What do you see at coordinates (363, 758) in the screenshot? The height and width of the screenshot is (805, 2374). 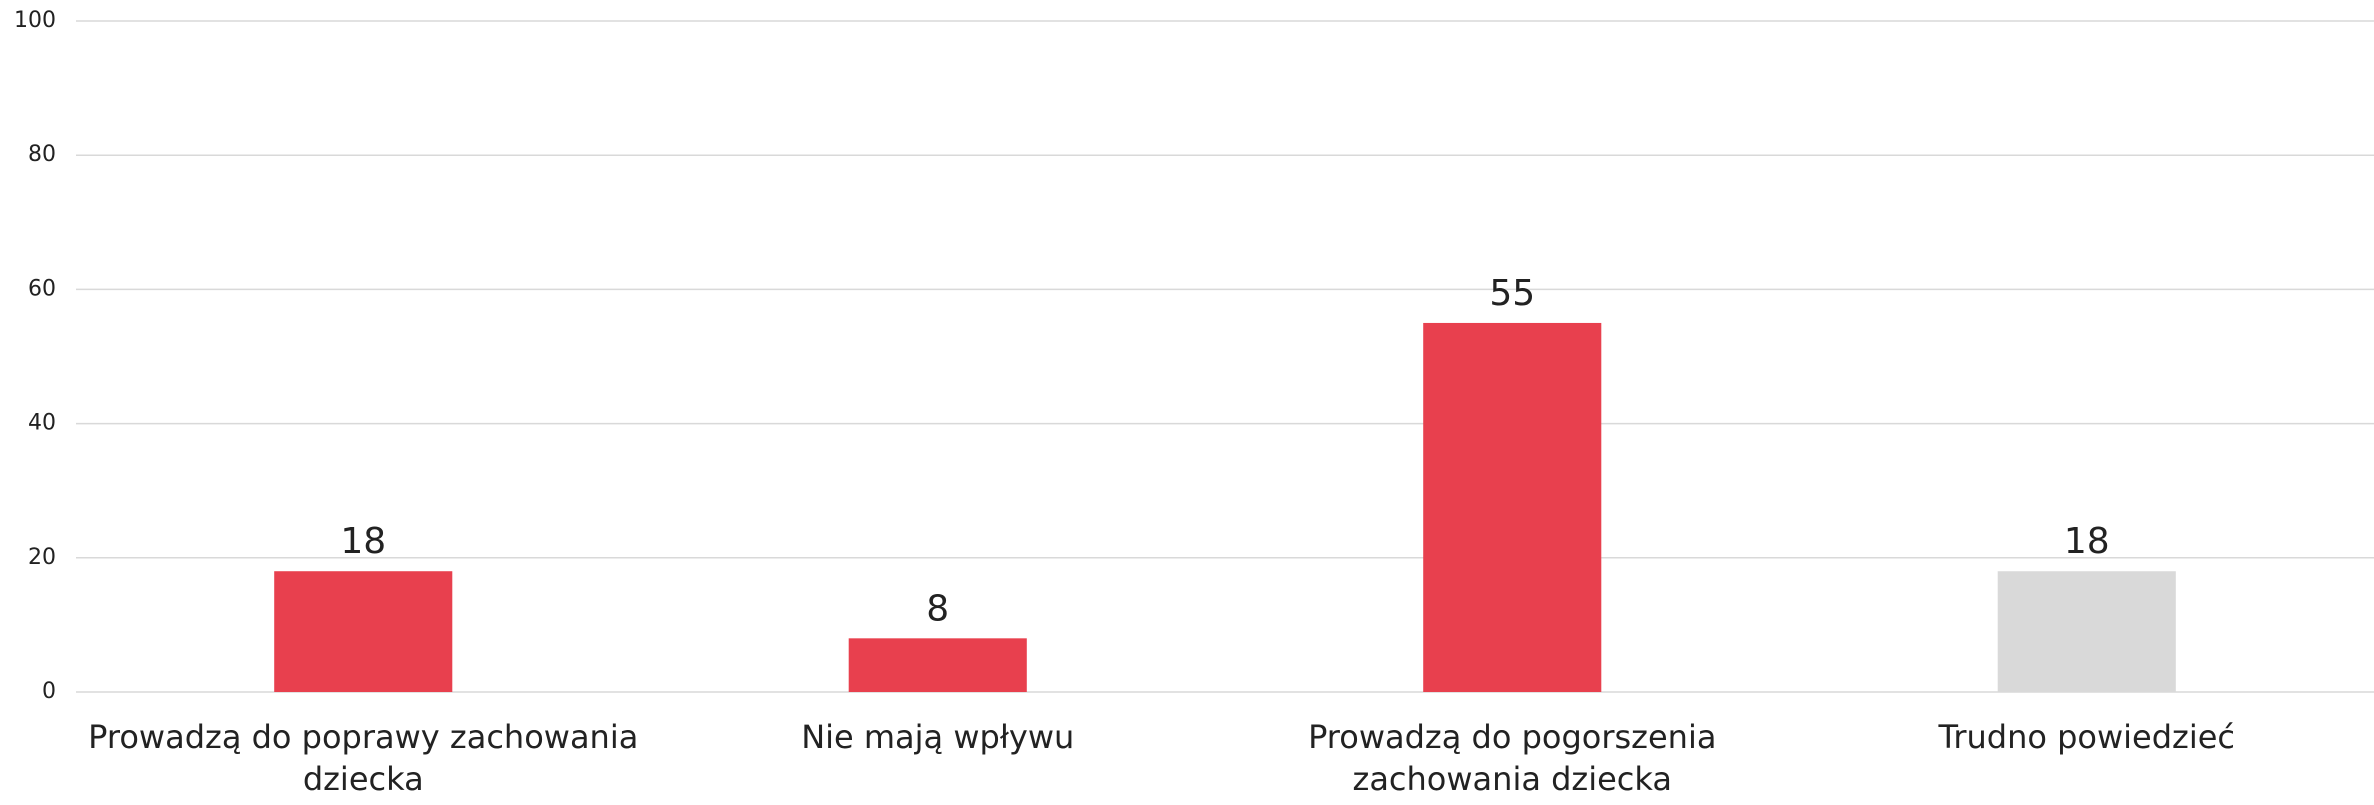 I see `x-tick-label: Prowadzą do poprawy zachowania dziecka` at bounding box center [363, 758].